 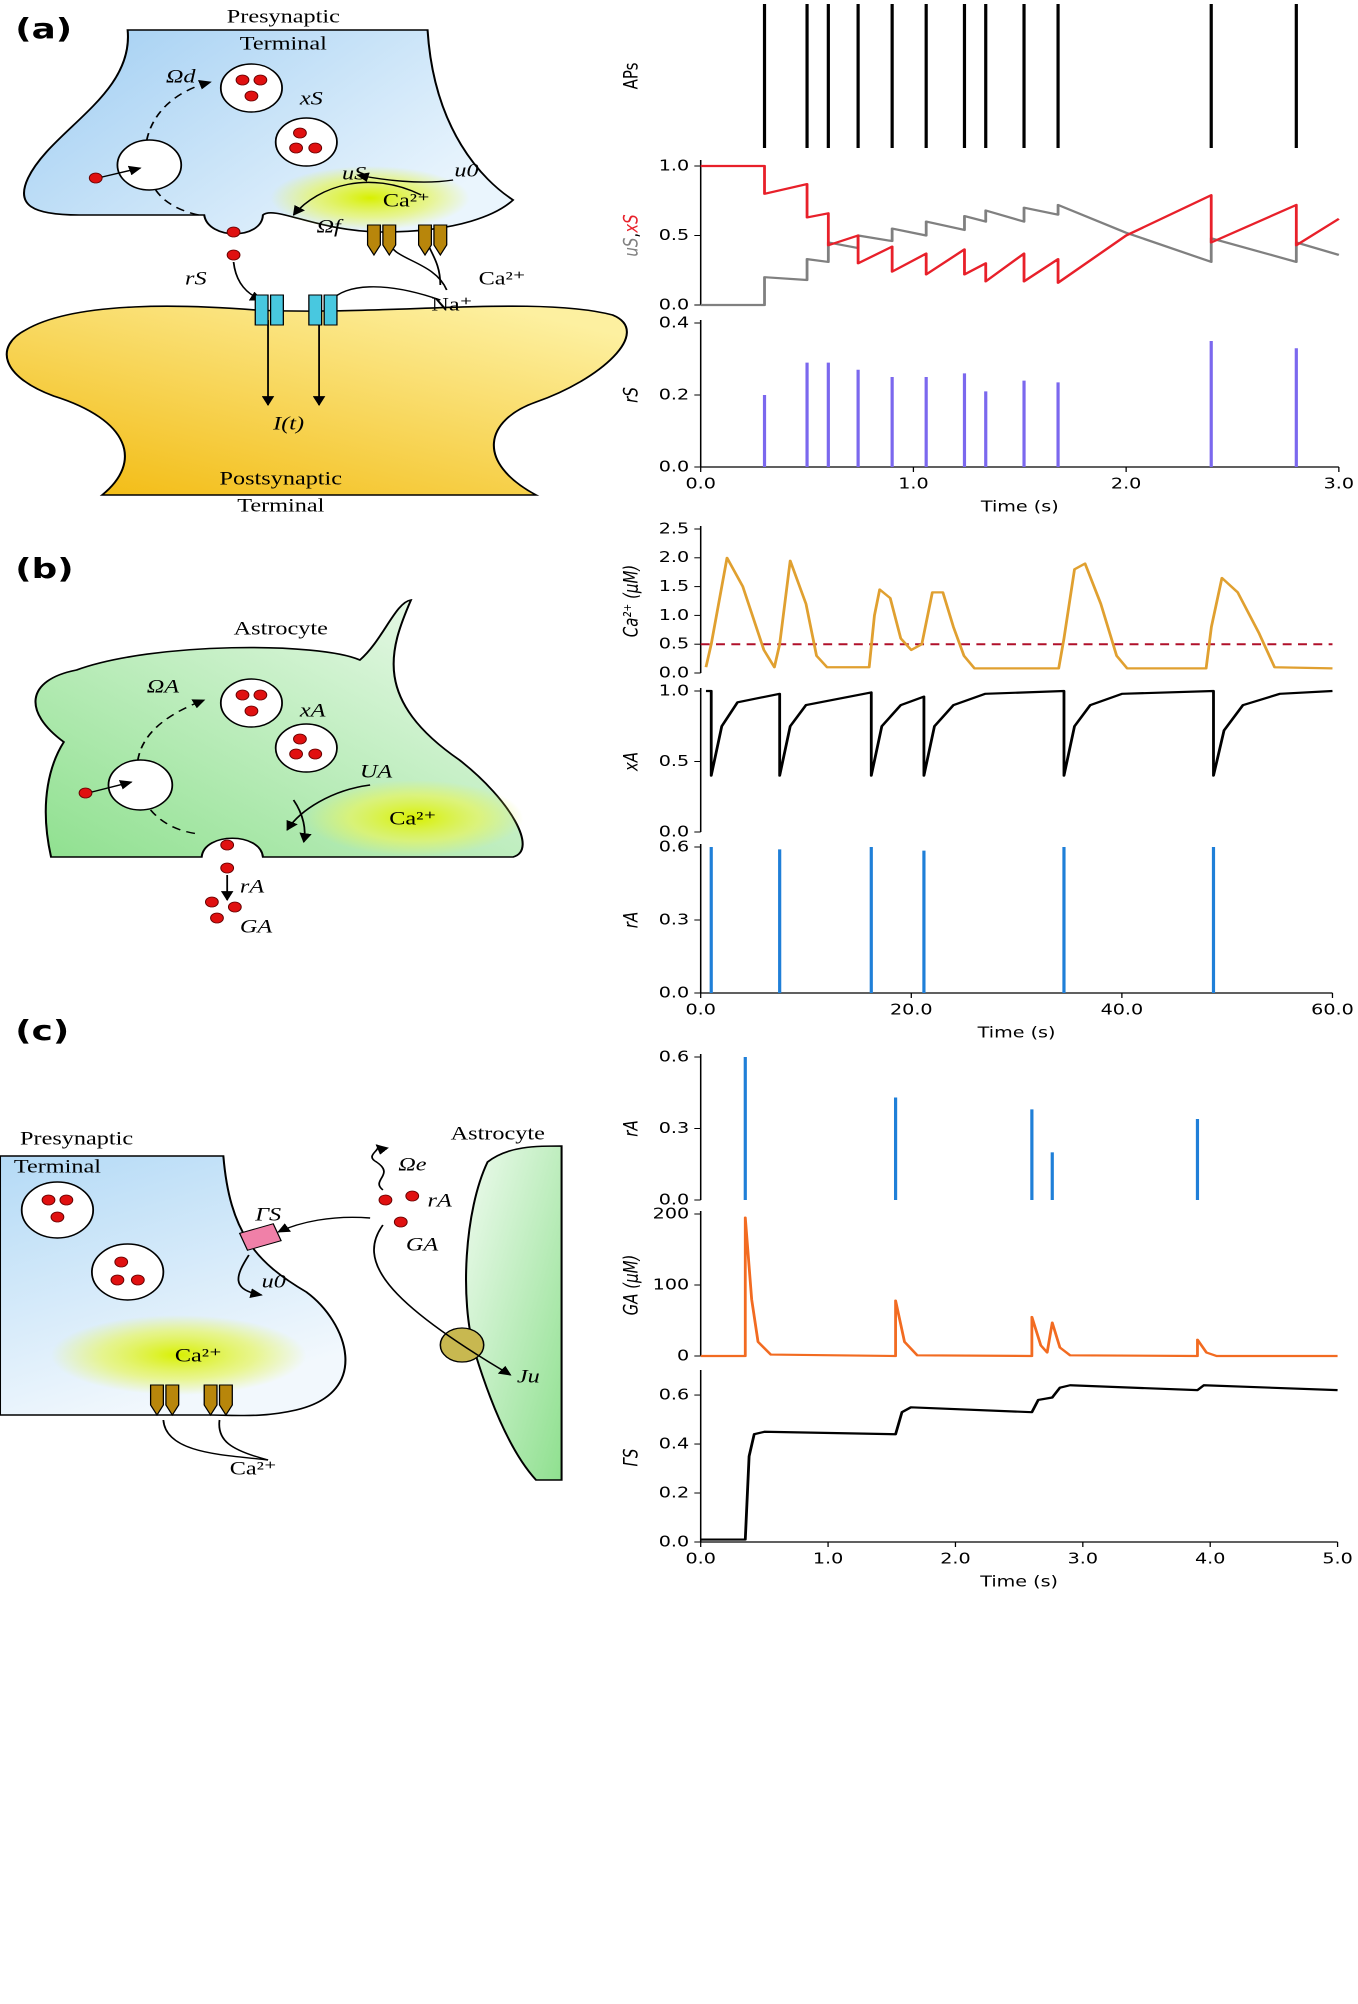 I want to click on chart: uS,xS 0.0 0.5 1.0, so click(x=980, y=235).